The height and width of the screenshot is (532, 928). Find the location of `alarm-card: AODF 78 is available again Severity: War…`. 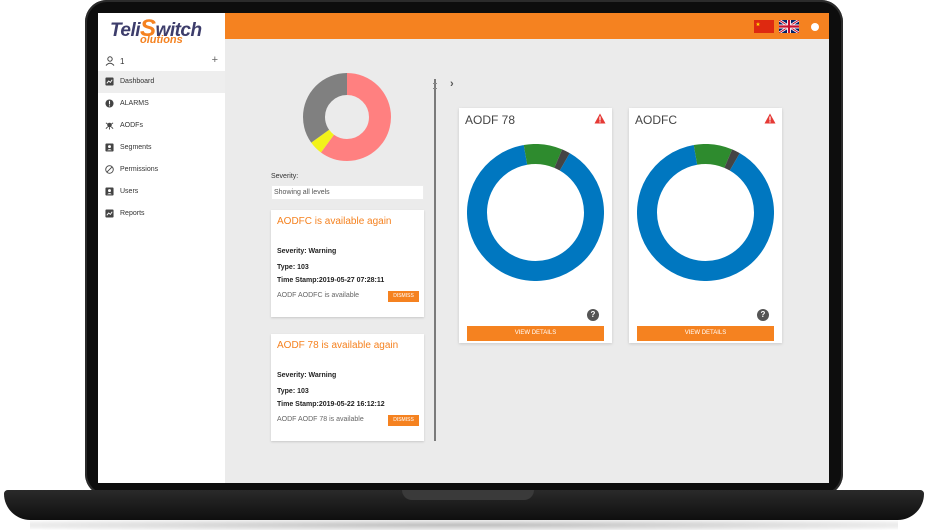

alarm-card: AODF 78 is available again Severity: War… is located at coordinates (347, 387).